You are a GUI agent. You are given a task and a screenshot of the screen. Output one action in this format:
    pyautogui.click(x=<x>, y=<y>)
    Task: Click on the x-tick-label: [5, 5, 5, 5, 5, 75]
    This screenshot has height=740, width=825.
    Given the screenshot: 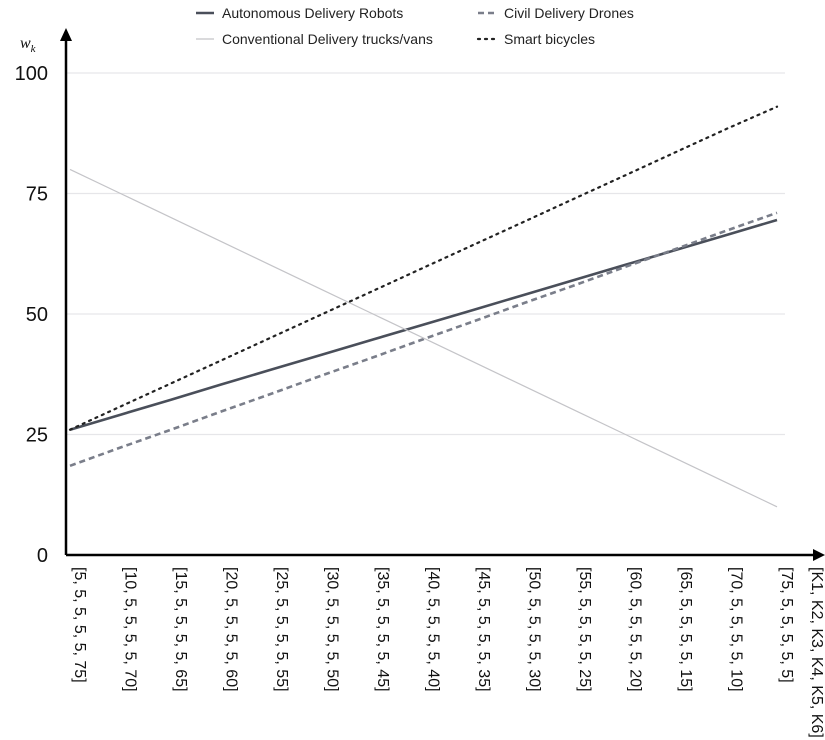 What is the action you would take?
    pyautogui.click(x=79, y=625)
    